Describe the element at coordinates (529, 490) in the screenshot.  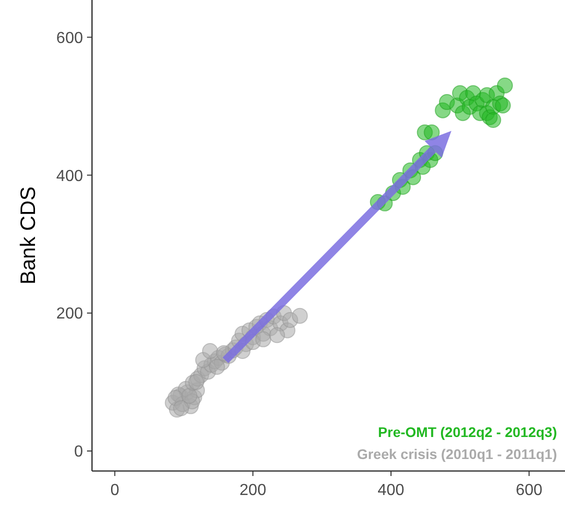
I see `x-tick-label: 600` at that location.